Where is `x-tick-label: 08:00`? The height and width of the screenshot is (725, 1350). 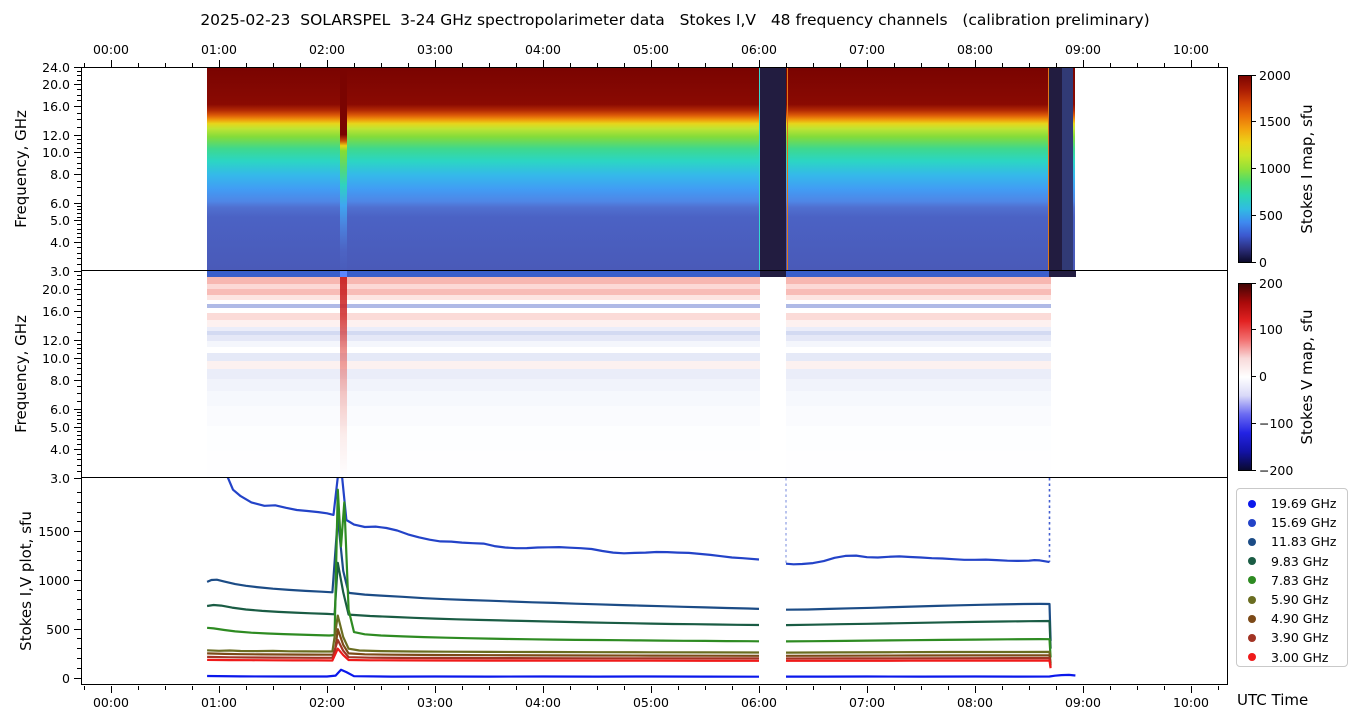
x-tick-label: 08:00 is located at coordinates (975, 49).